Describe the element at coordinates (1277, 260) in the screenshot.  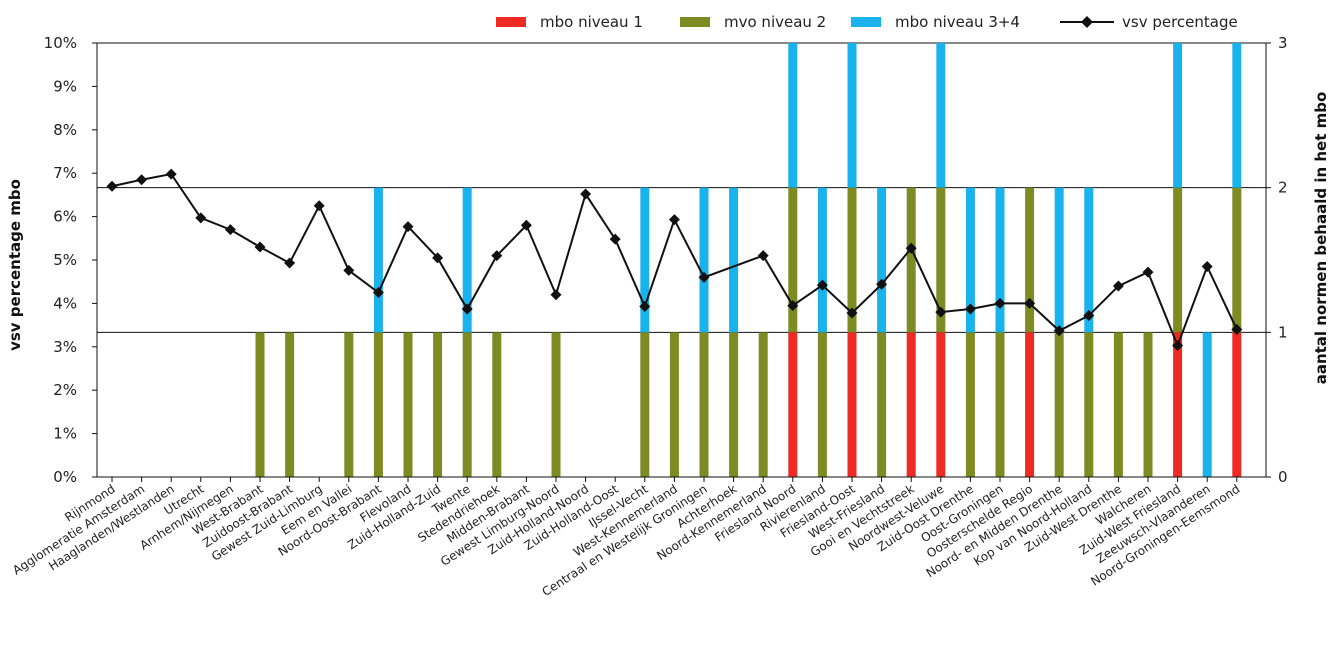
I see `right-axis-ticks: 0 1 2 3` at that location.